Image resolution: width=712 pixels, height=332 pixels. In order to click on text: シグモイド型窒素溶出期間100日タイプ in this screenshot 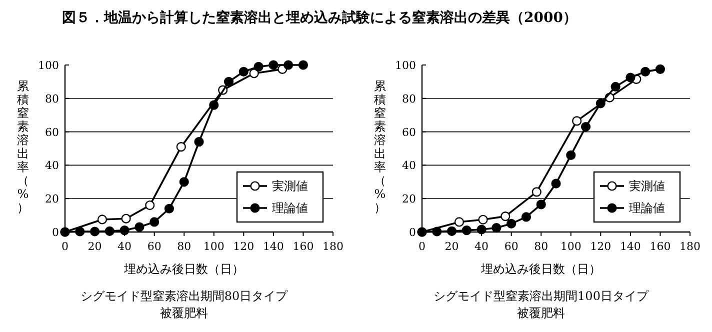, I will do `click(542, 296)`.